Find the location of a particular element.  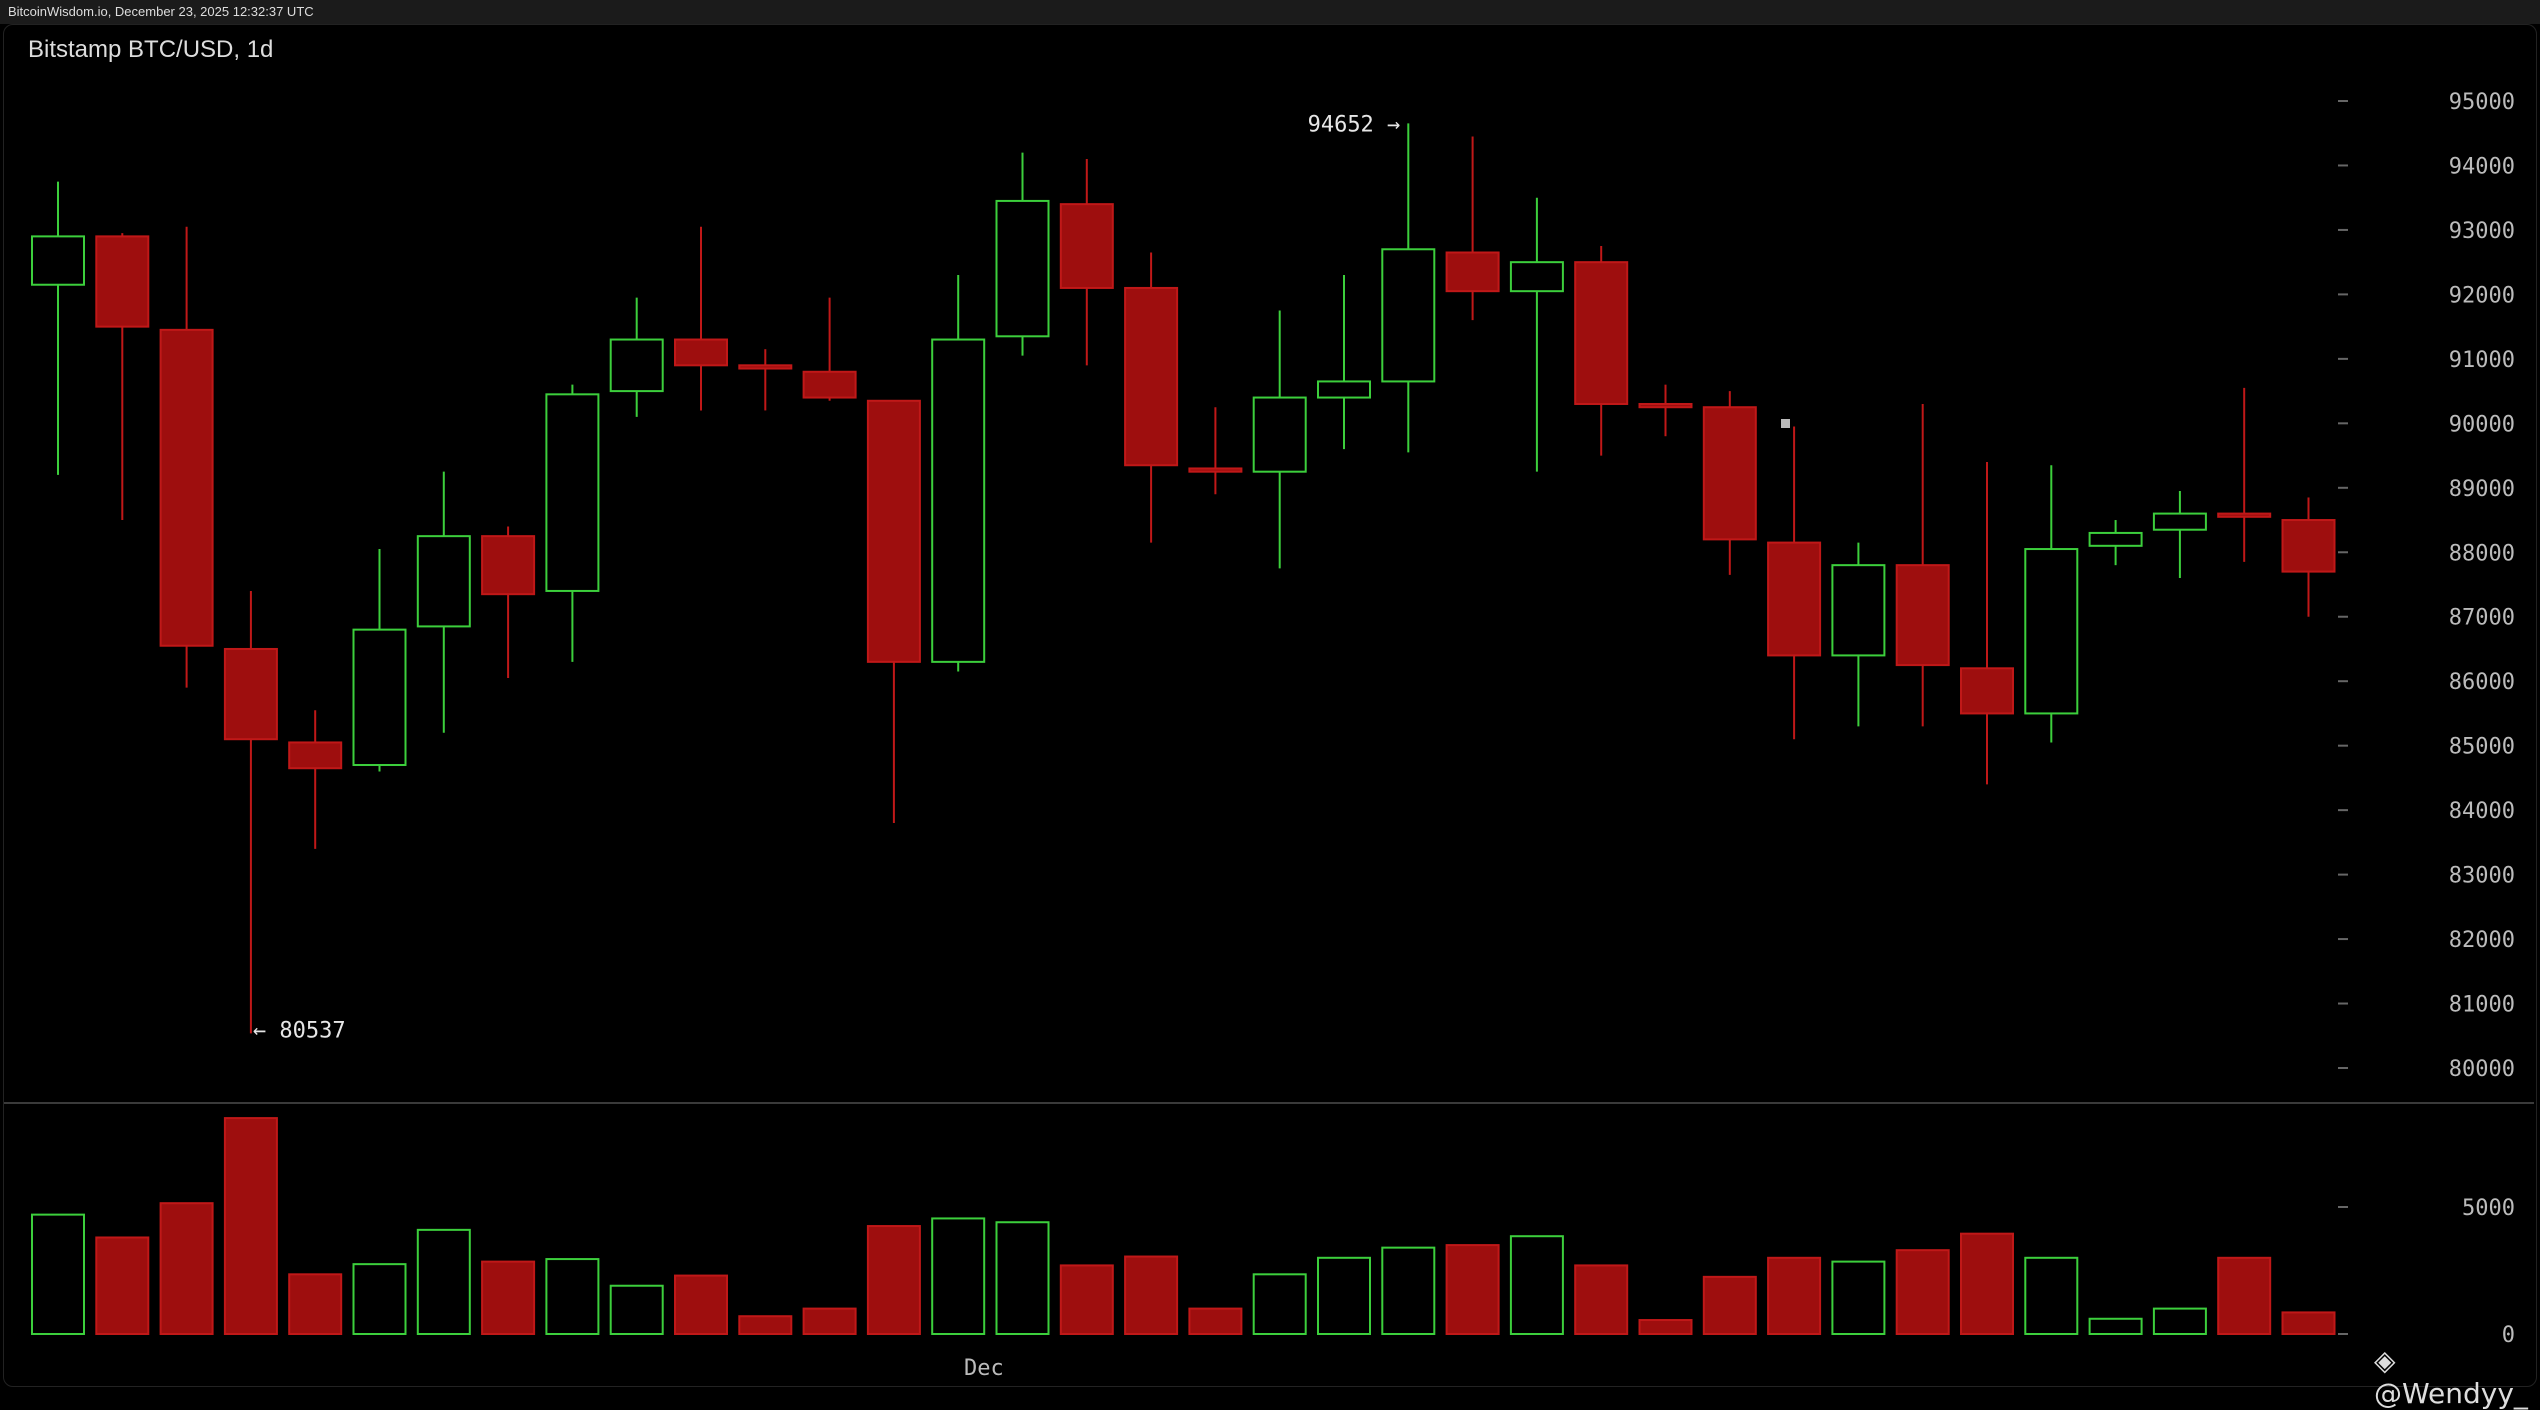

price-annotation: ← 80537 is located at coordinates (299, 1030).